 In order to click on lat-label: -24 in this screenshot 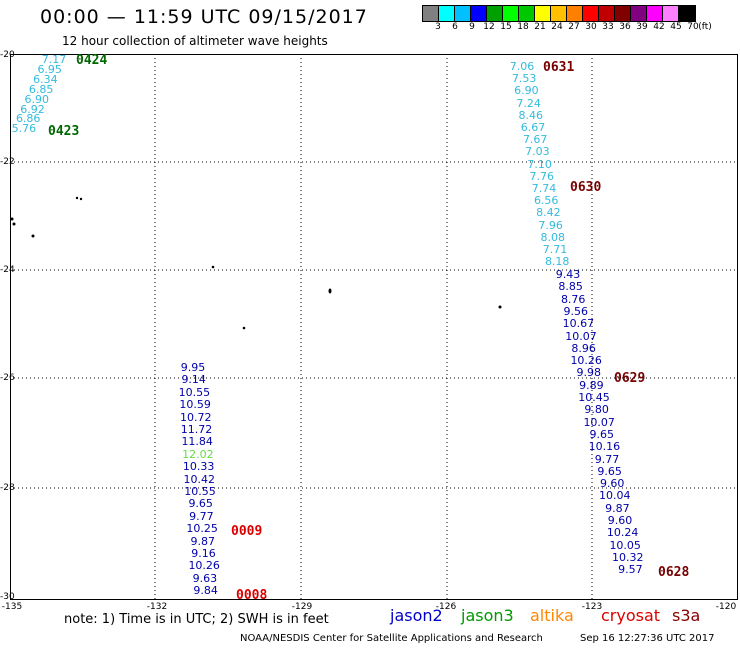, I will do `click(7, 270)`.